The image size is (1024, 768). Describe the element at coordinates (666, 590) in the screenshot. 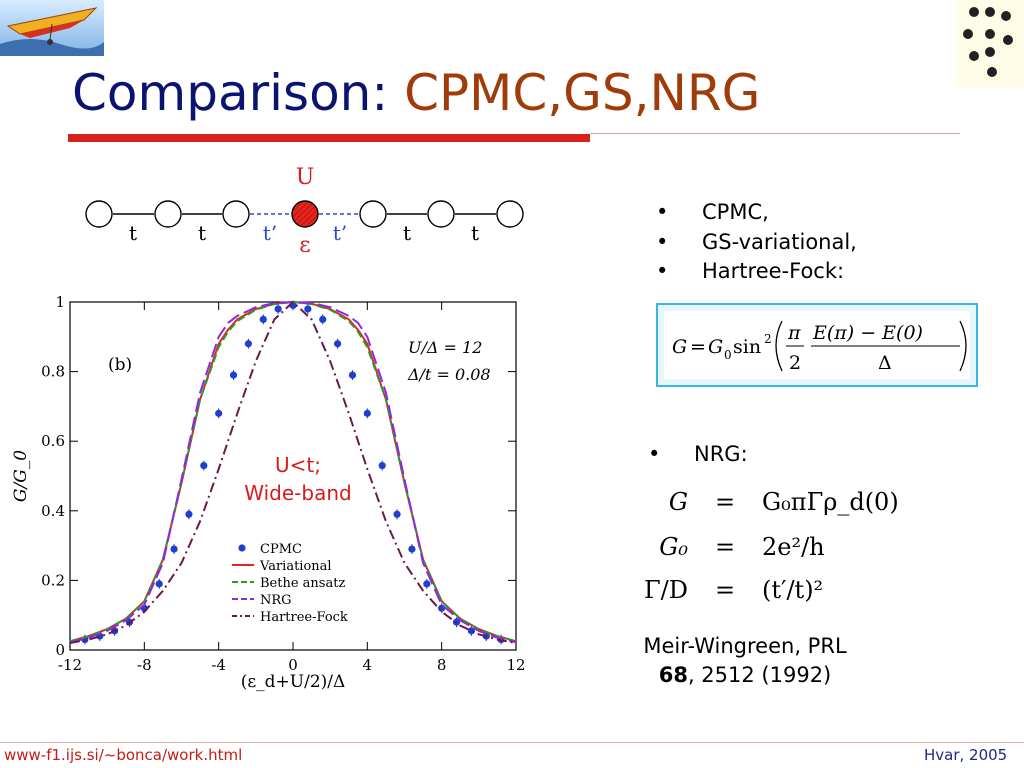

I see `nrg-eq-lhs: Γ/D` at that location.